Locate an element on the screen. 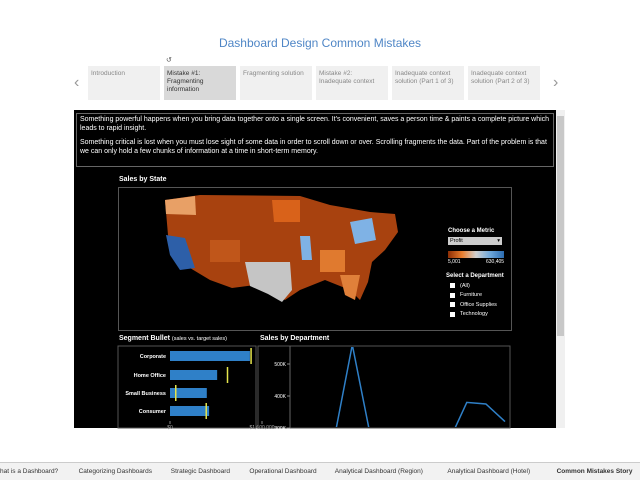 The width and height of the screenshot is (640, 480). prev-arrow: ‹ is located at coordinates (77, 82).